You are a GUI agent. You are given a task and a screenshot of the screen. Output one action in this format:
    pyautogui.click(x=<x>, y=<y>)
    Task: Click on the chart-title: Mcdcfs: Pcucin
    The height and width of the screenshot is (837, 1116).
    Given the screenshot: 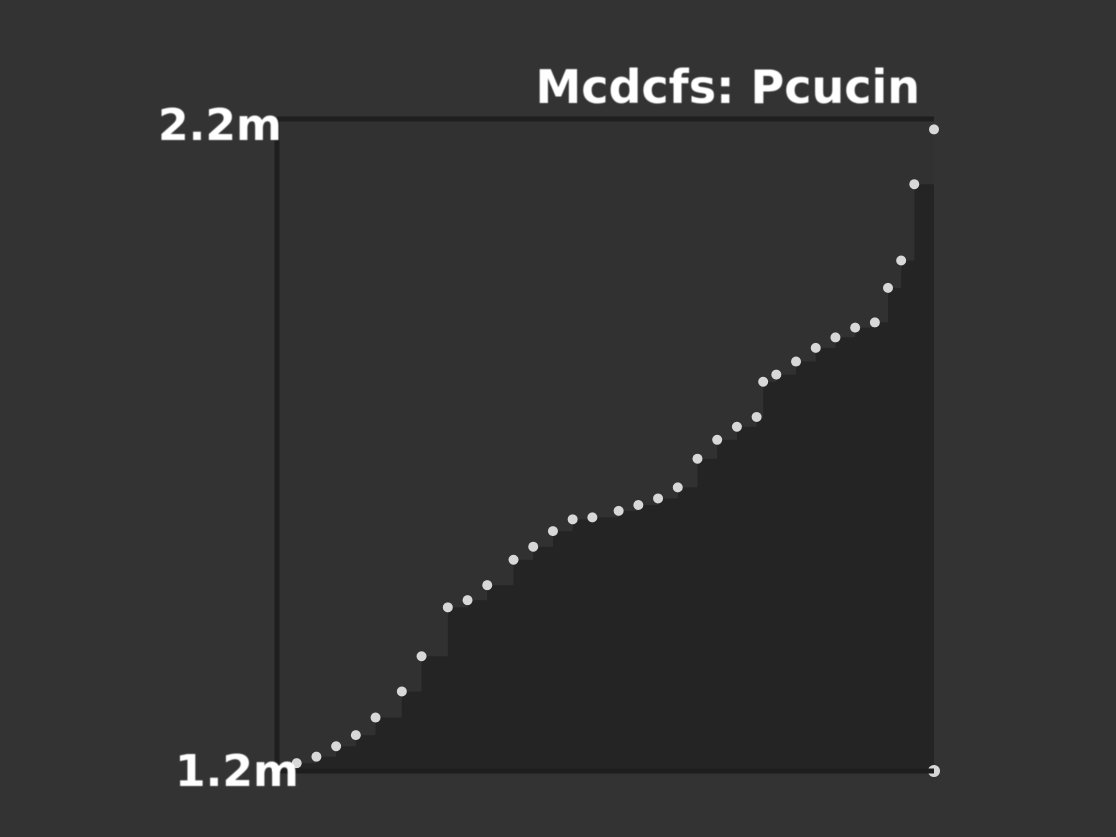 What is the action you would take?
    pyautogui.click(x=727, y=87)
    